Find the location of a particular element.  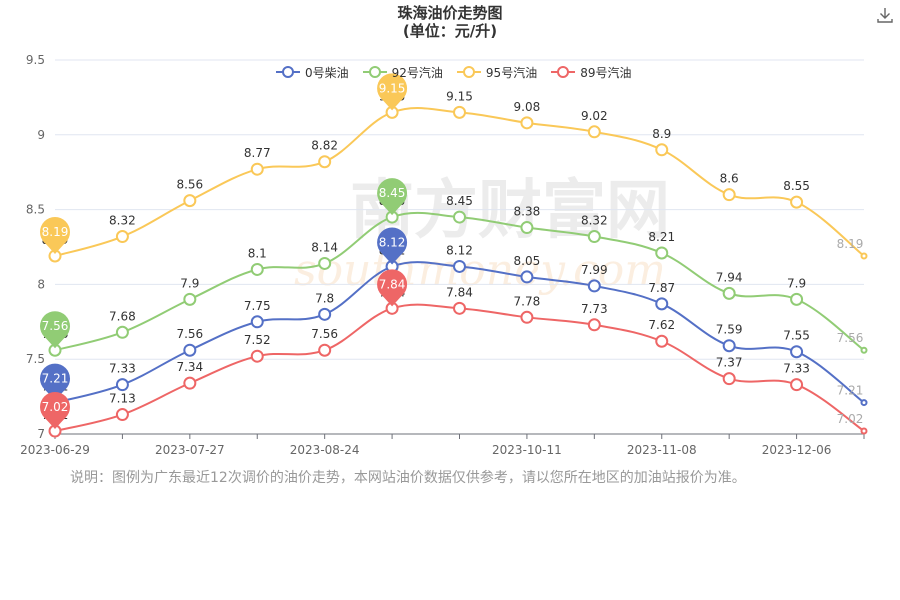

x-tick-label: 2023-11-08 is located at coordinates (662, 450).